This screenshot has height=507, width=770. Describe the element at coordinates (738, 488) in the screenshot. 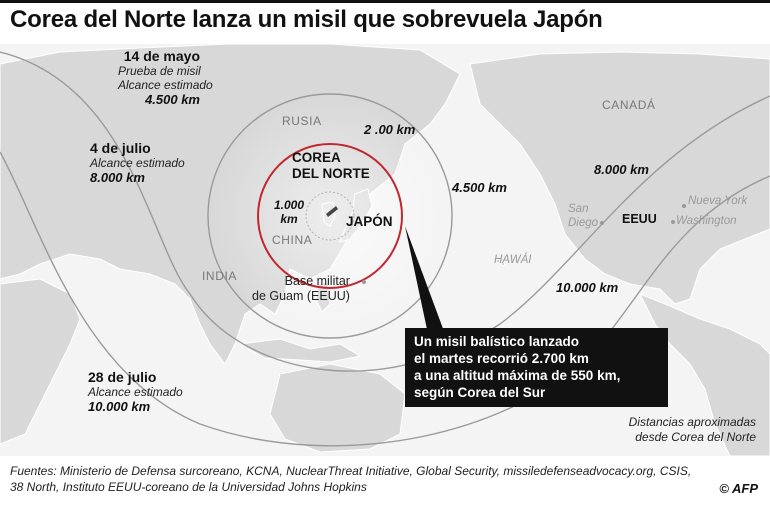

I see `afp-credit: © AFP` at that location.